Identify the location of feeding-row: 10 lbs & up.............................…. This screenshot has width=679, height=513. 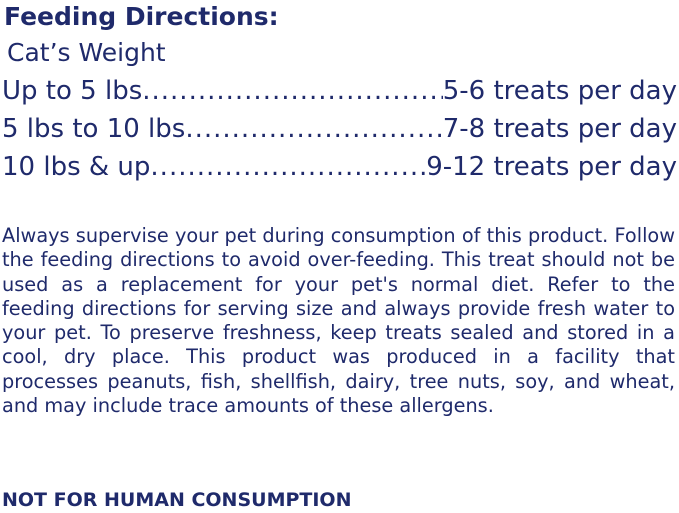
(339, 167).